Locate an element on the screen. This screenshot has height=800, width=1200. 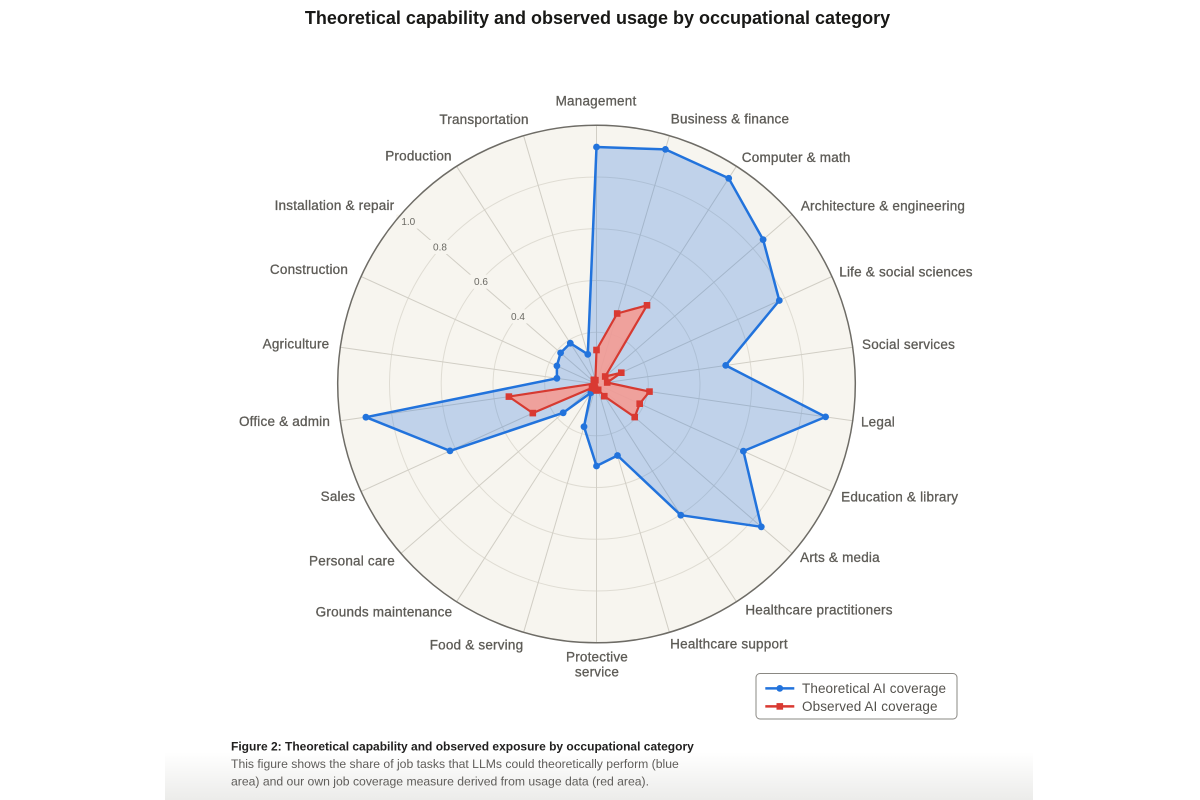
svg-text: Production is located at coordinates (418, 156).